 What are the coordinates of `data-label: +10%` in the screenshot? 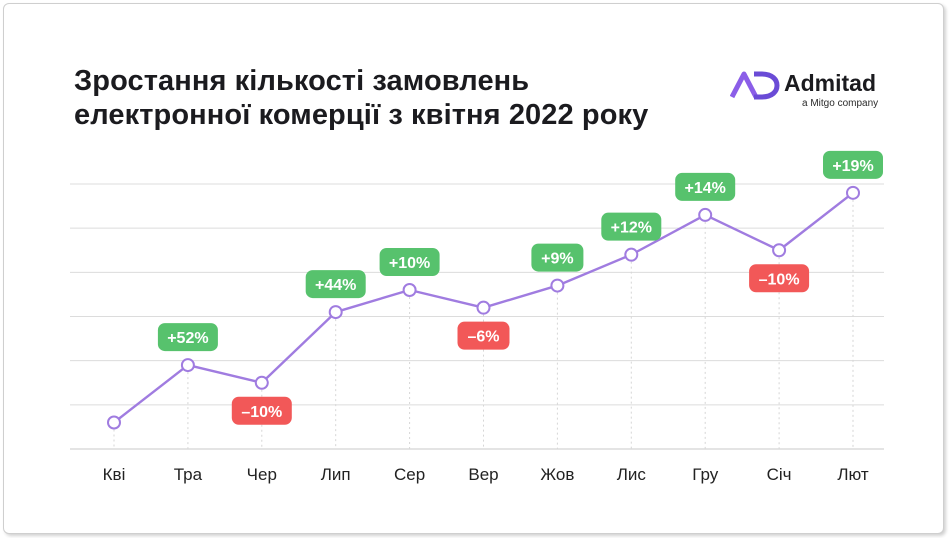 It's located at (409, 263).